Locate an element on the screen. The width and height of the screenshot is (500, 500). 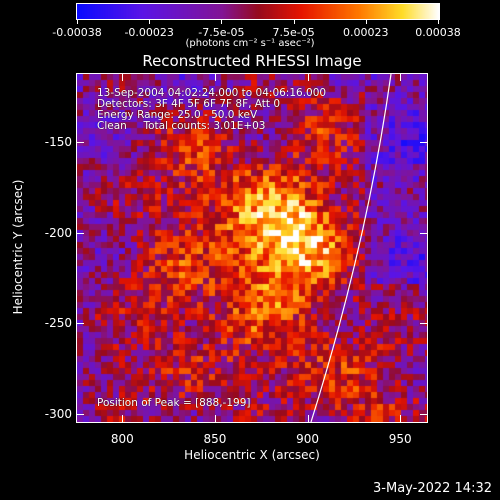
x-tick-label: 900 is located at coordinates (308, 439).